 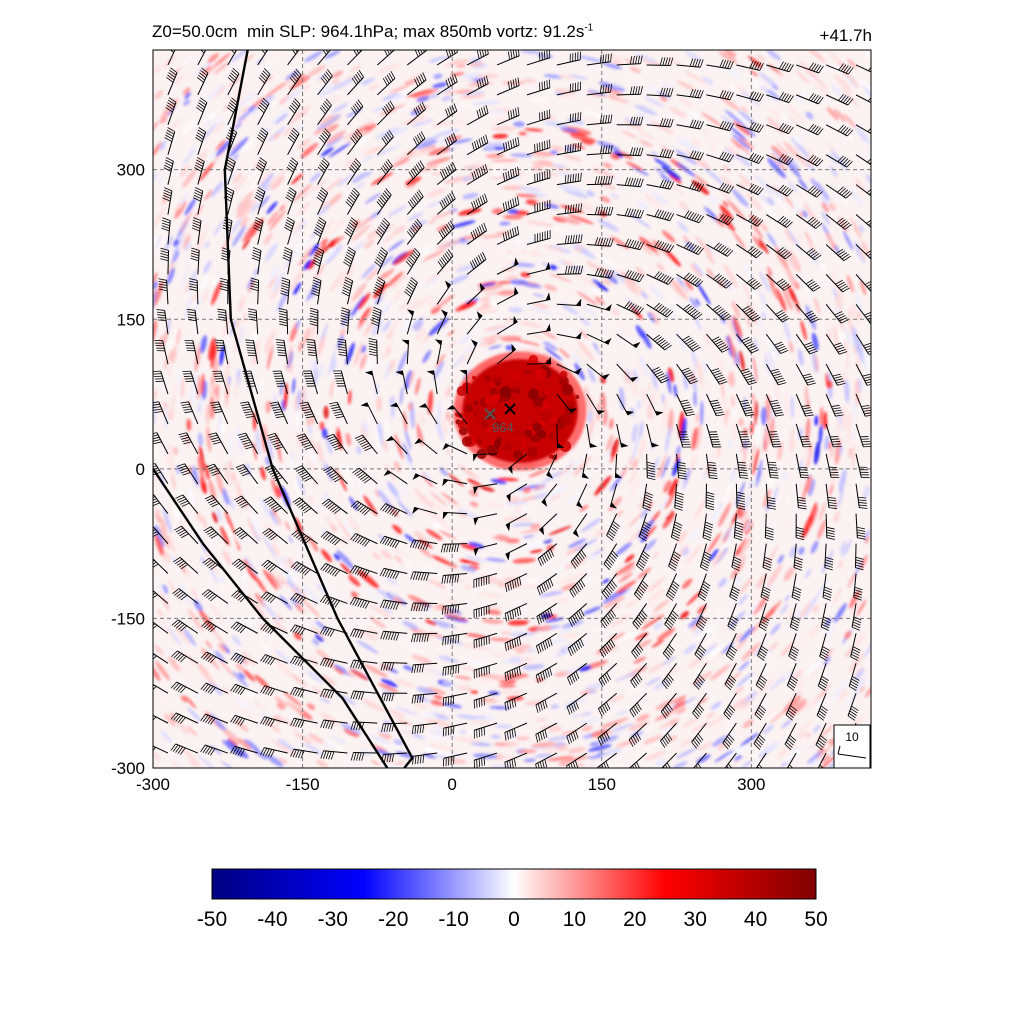 I want to click on y-tick-label: -150, so click(x=128, y=618).